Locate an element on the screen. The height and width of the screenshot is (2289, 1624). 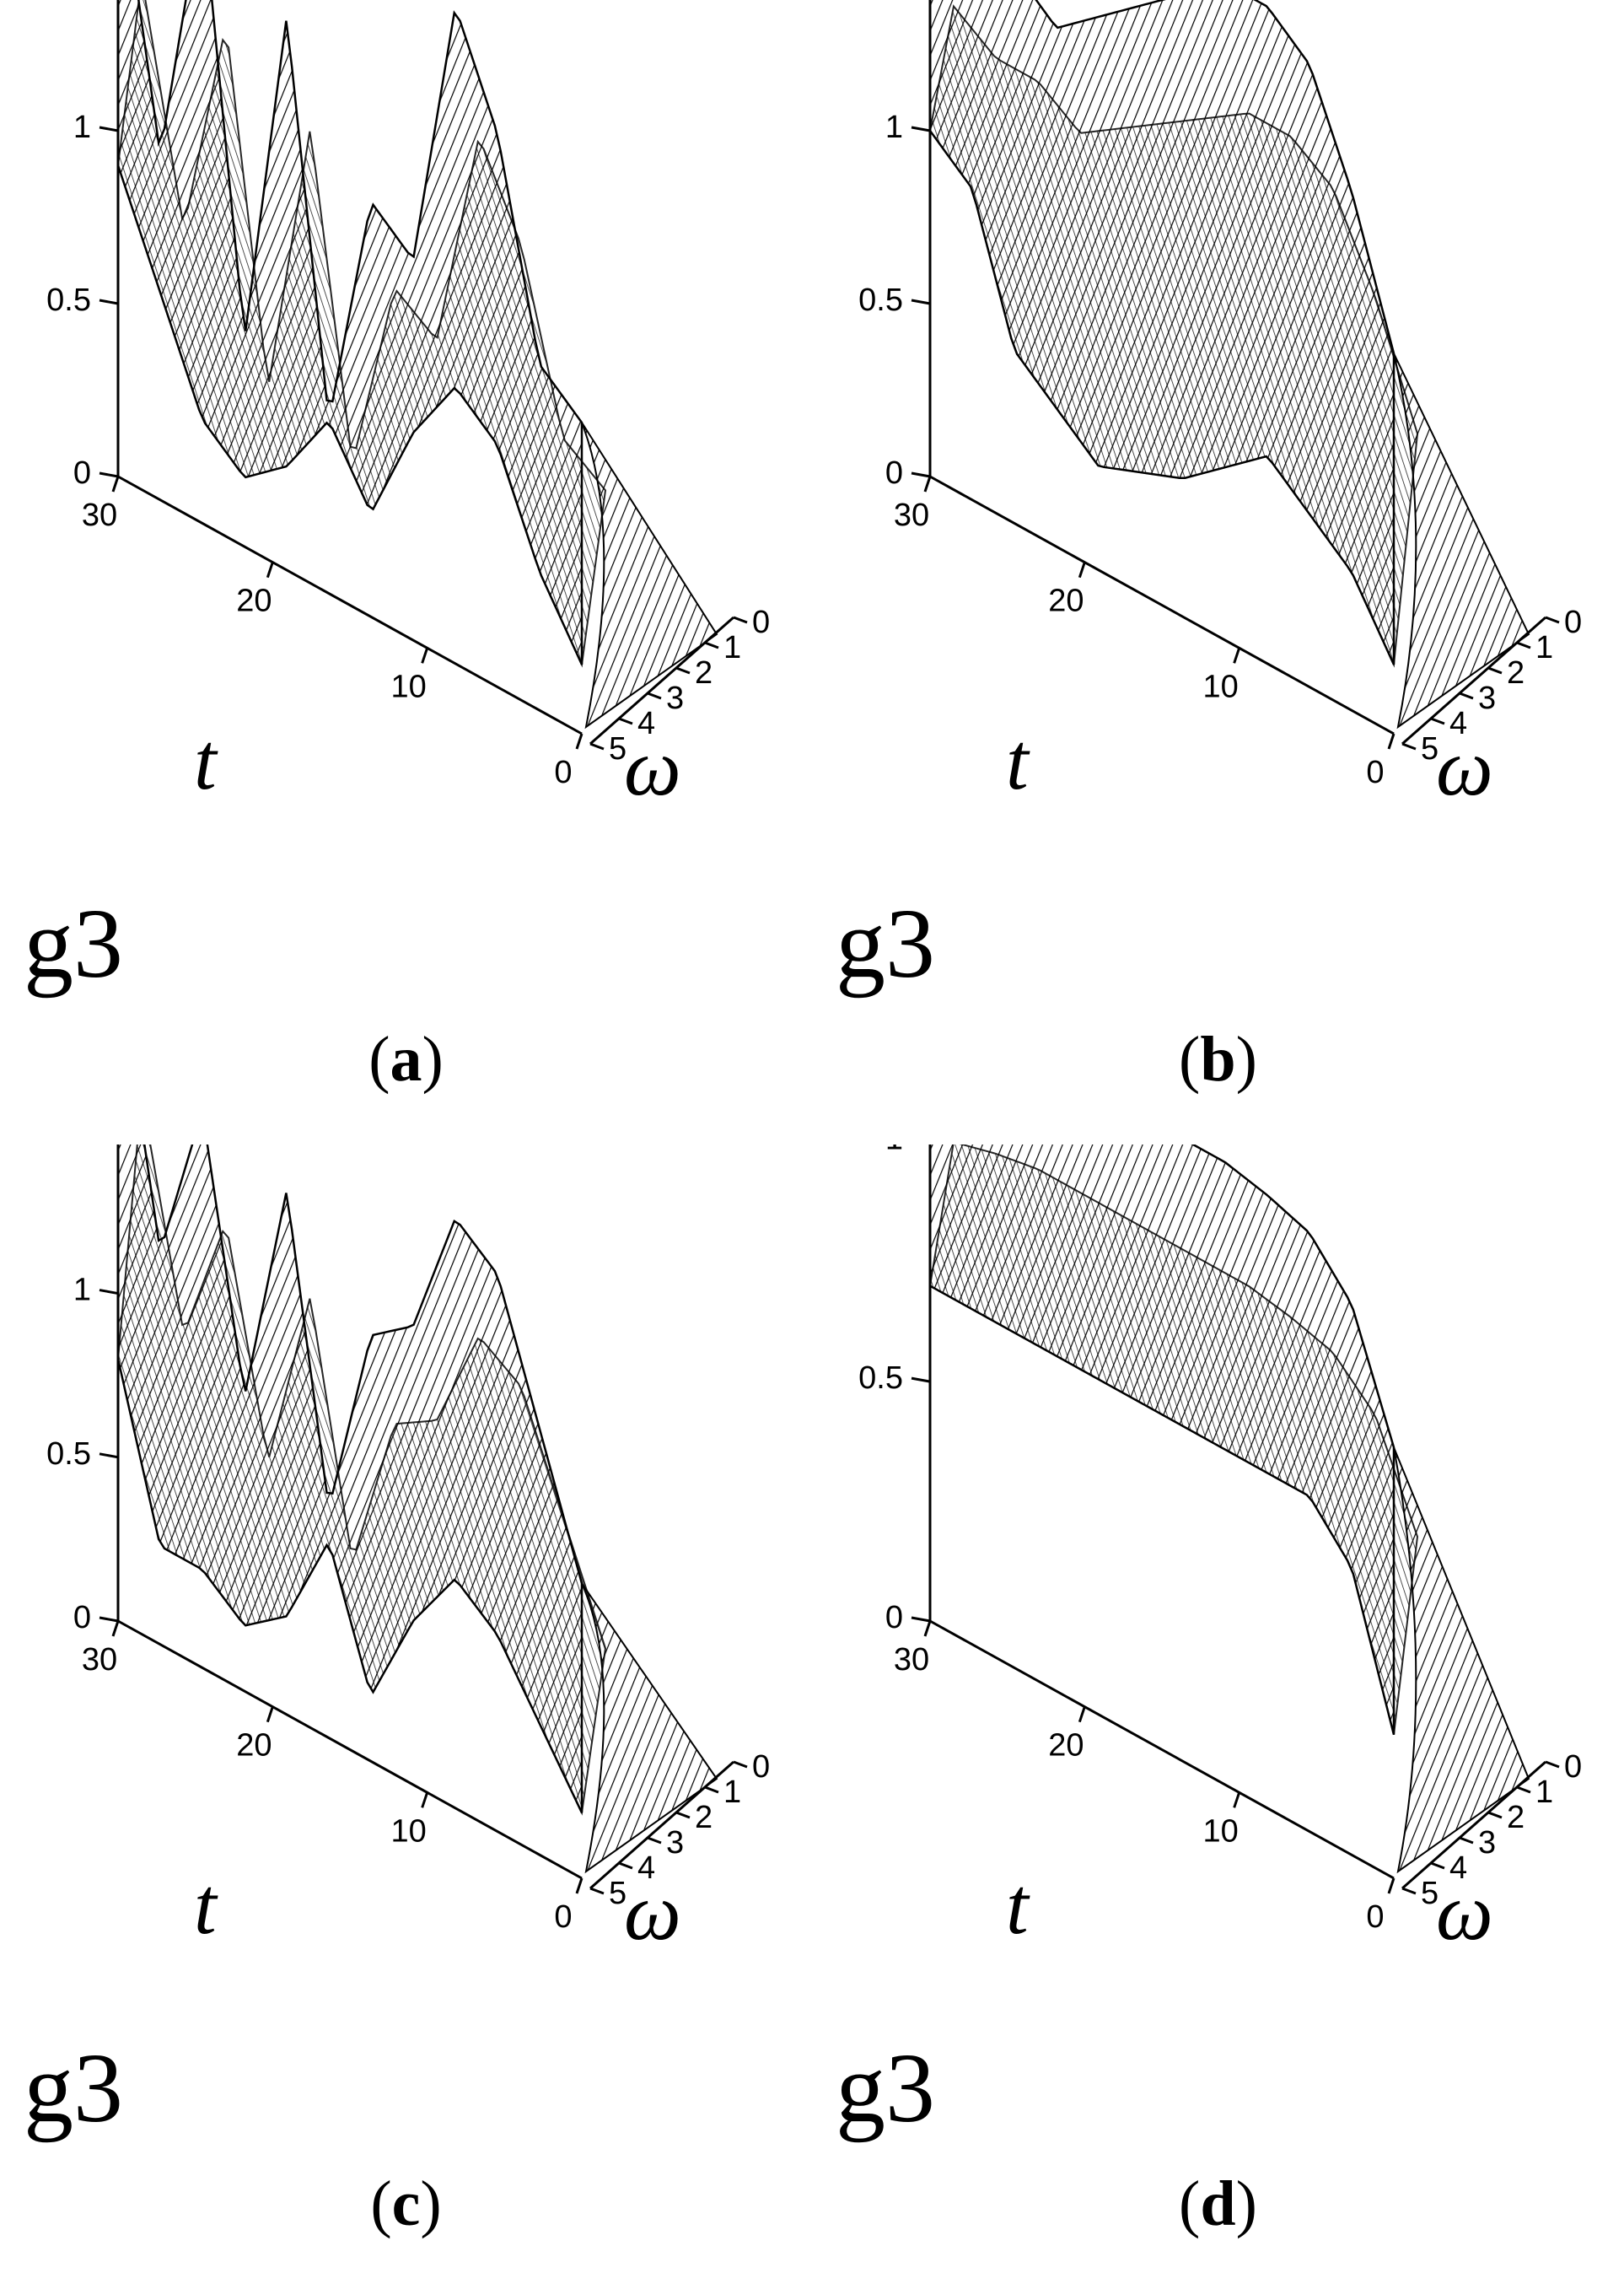
panel-caption-letter: c is located at coordinates (406, 2203).